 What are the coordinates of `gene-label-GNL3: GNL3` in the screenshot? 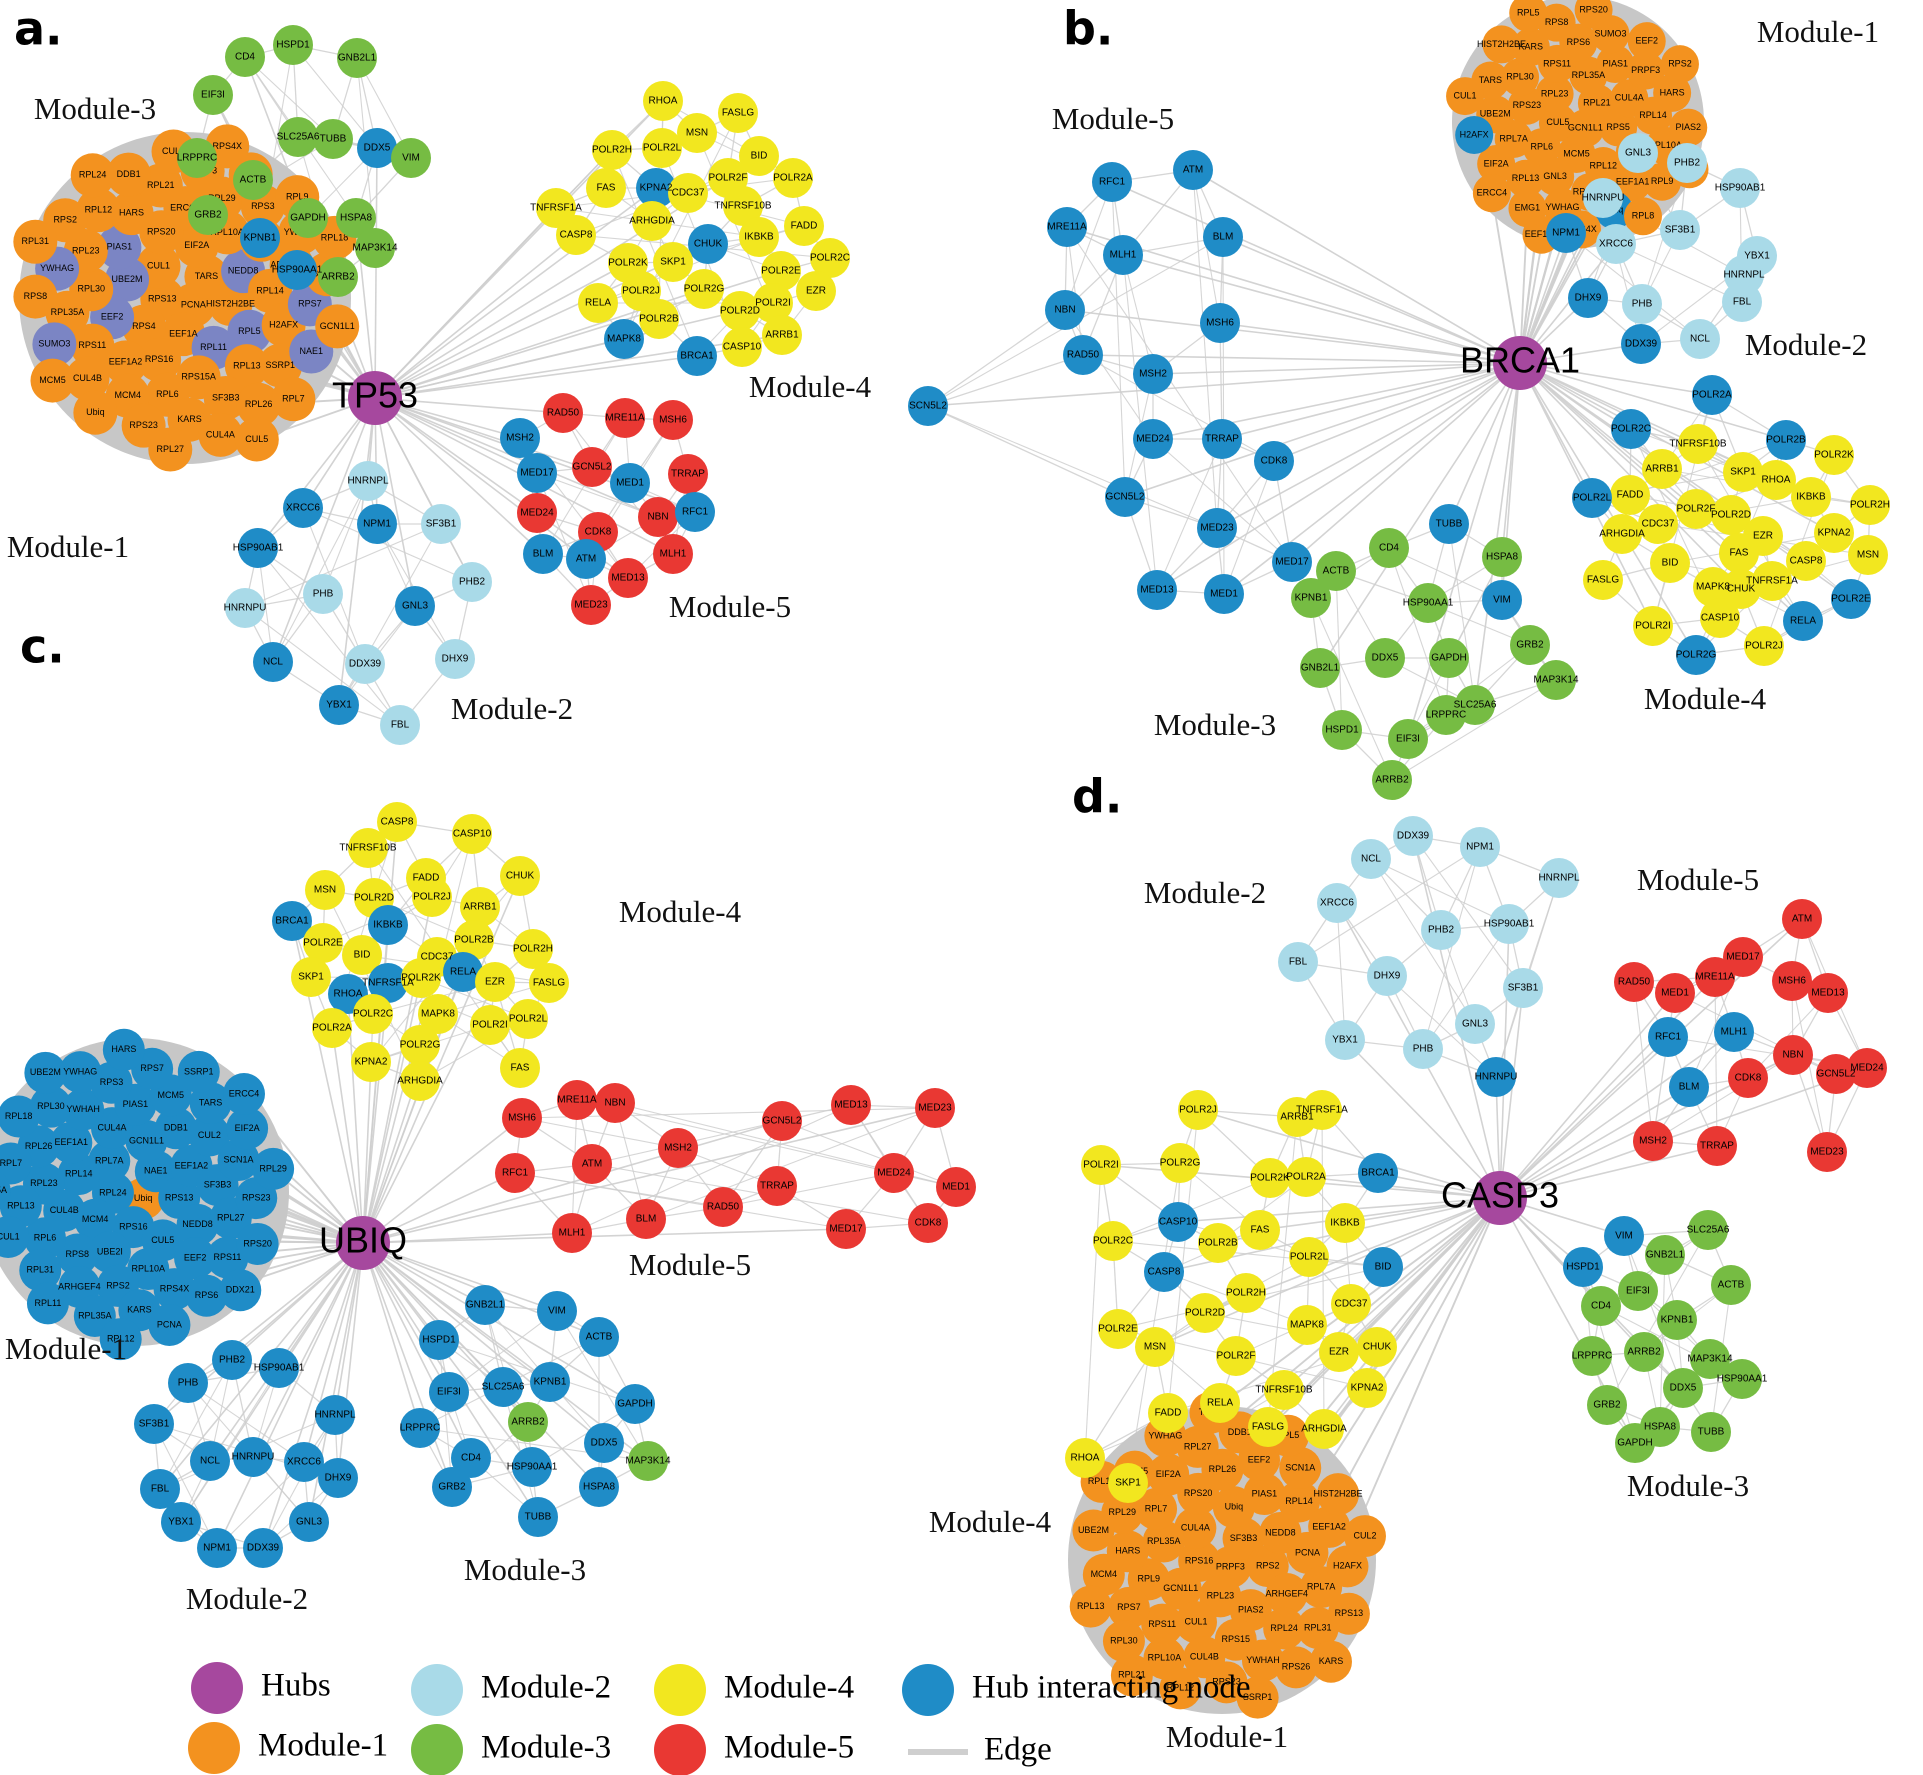 It's located at (415, 606).